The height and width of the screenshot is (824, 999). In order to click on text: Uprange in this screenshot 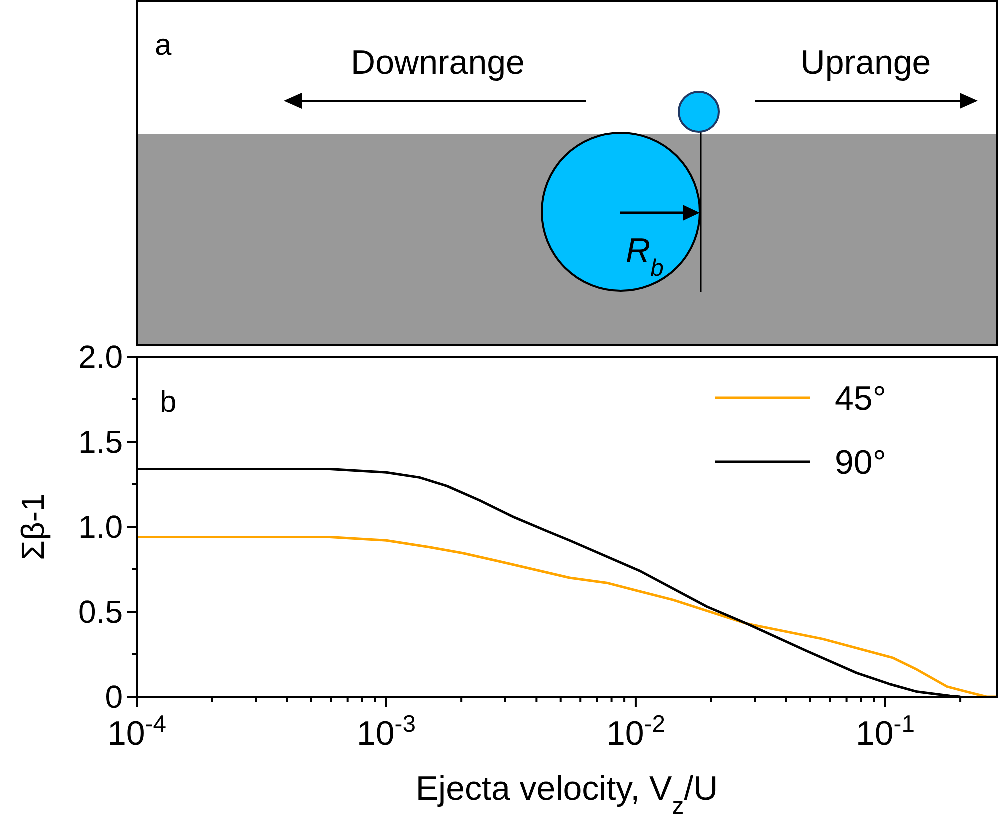, I will do `click(866, 63)`.